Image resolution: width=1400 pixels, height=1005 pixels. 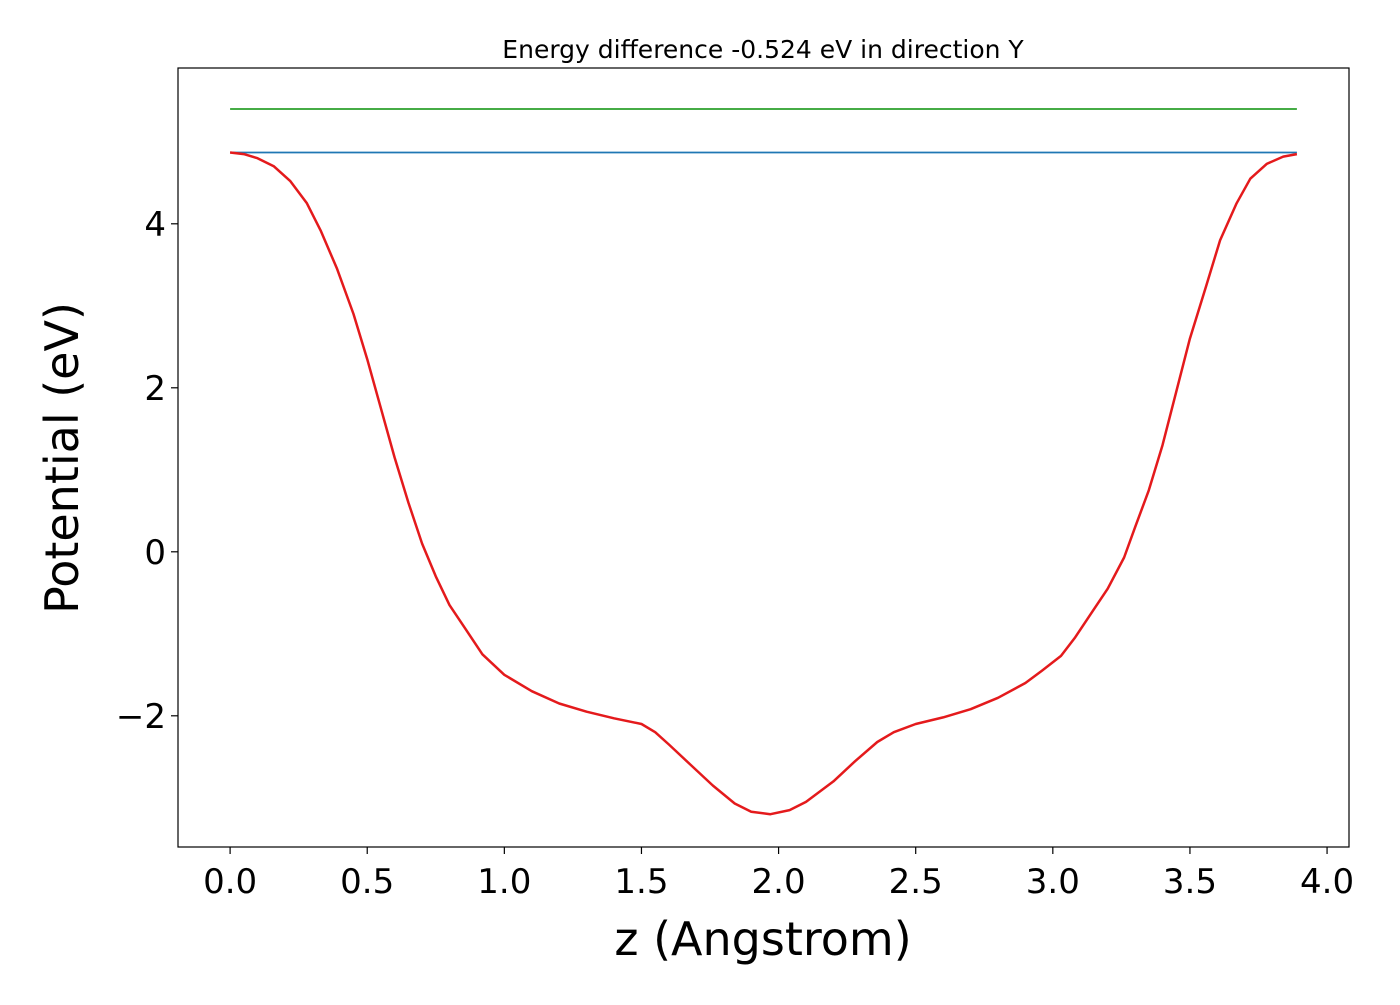 What do you see at coordinates (147, 471) in the screenshot?
I see `y-axis-ticks: −2 0 2 4` at bounding box center [147, 471].